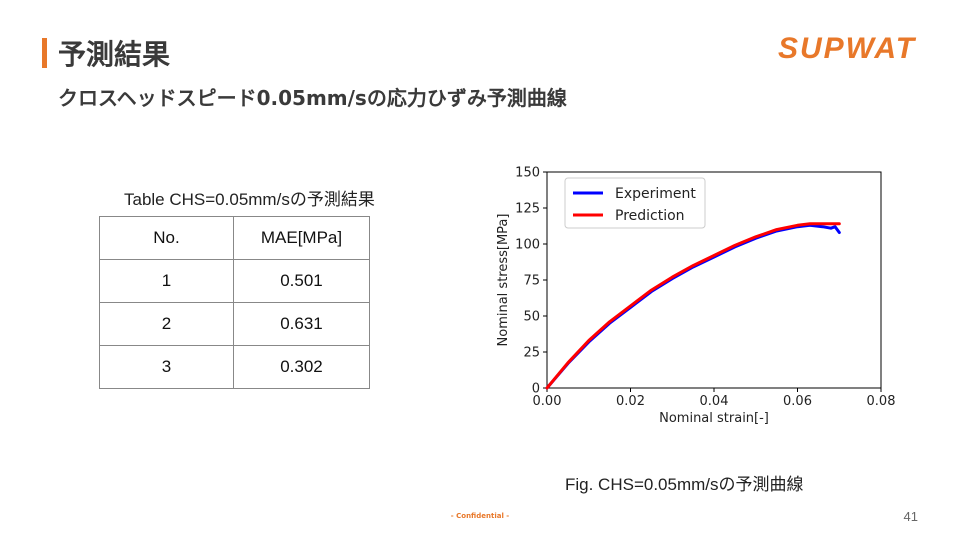  Describe the element at coordinates (536, 389) in the screenshot. I see `y-tick-label: 0` at that location.